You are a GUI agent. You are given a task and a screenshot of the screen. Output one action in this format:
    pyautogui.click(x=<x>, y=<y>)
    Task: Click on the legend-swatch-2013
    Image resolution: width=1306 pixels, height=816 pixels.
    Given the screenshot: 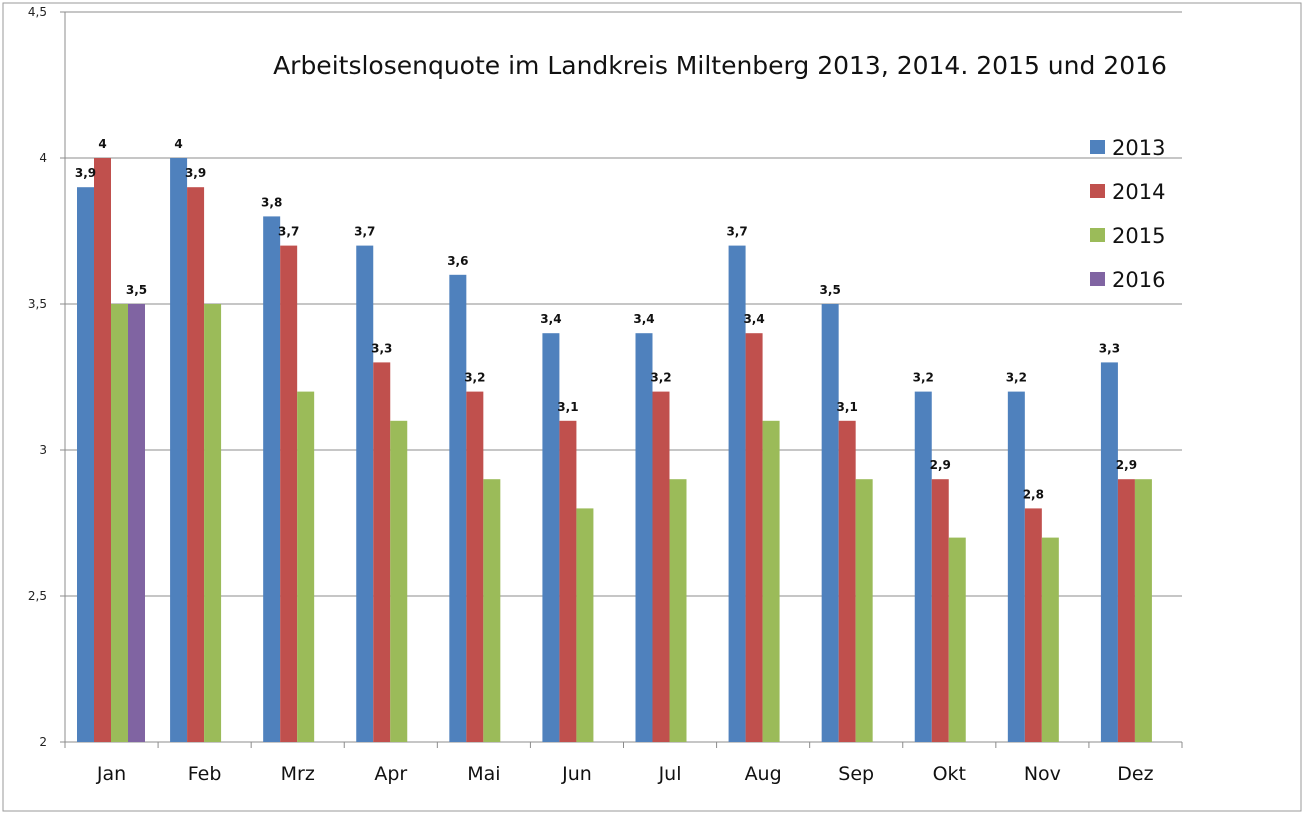 What is the action you would take?
    pyautogui.click(x=1097, y=147)
    